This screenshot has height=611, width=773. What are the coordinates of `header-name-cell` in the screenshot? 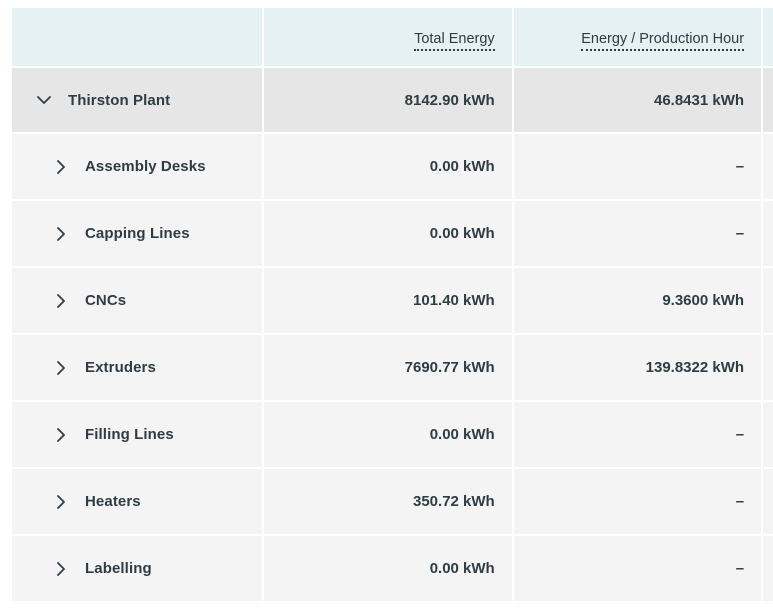 It's located at (137, 37).